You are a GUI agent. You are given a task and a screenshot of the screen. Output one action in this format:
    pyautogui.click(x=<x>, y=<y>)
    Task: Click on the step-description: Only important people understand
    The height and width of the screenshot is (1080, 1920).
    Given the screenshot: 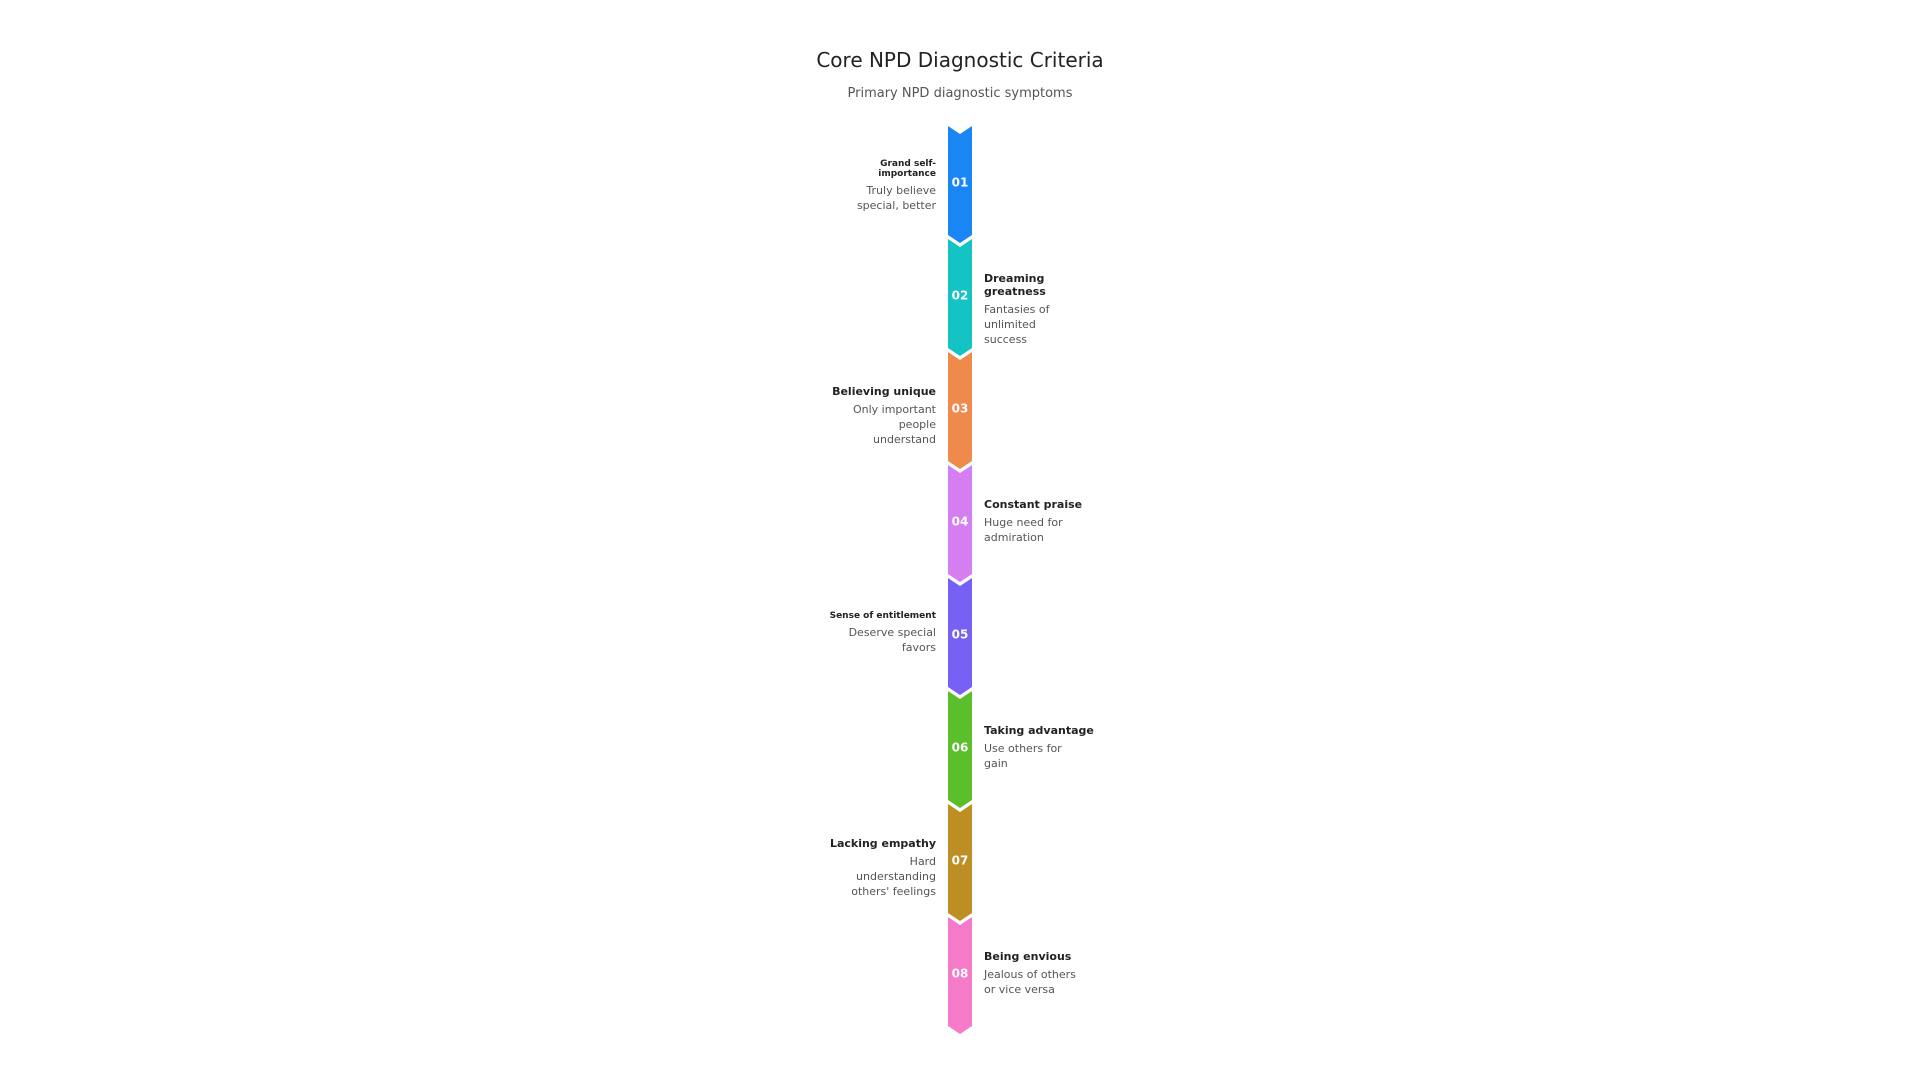 What is the action you would take?
    pyautogui.click(x=894, y=424)
    